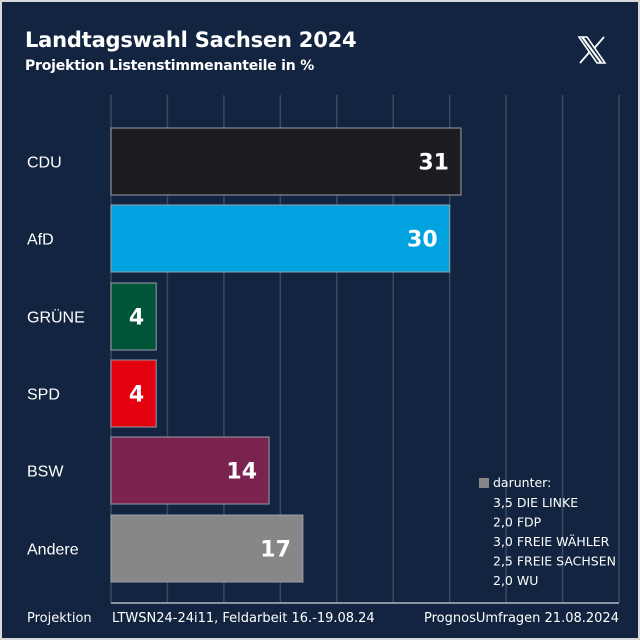 Image resolution: width=640 pixels, height=640 pixels. Describe the element at coordinates (433, 163) in the screenshot. I see `value-label: 31` at that location.